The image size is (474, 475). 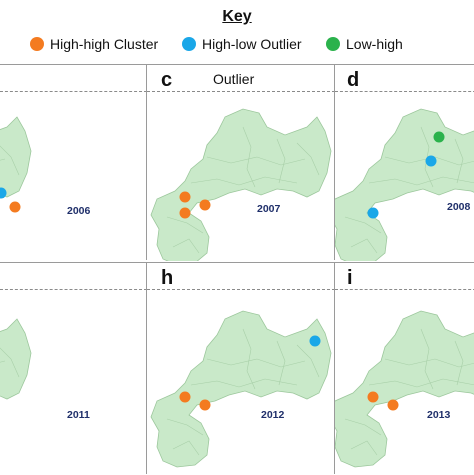 What do you see at coordinates (104, 44) in the screenshot?
I see `legend-label: High-high Cluster` at bounding box center [104, 44].